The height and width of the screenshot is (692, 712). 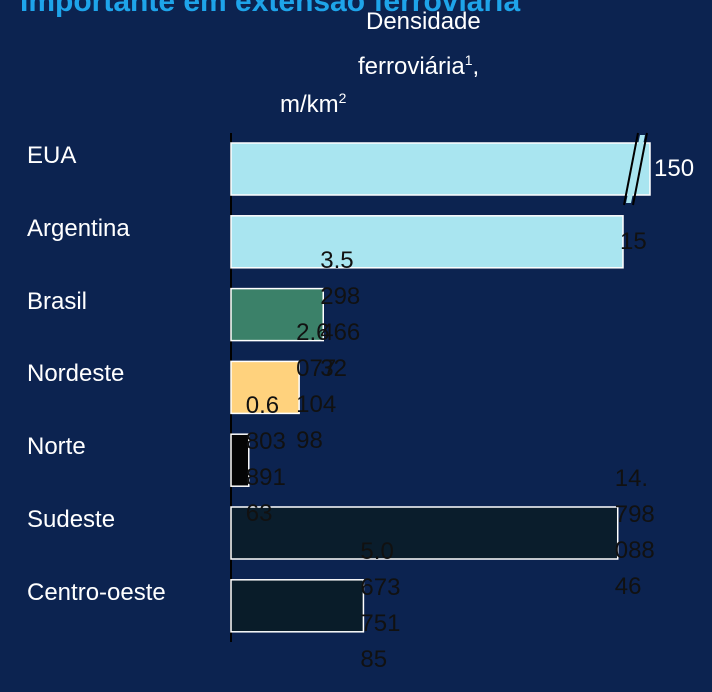 What do you see at coordinates (468, 60) in the screenshot?
I see `footnote-mark: 1` at bounding box center [468, 60].